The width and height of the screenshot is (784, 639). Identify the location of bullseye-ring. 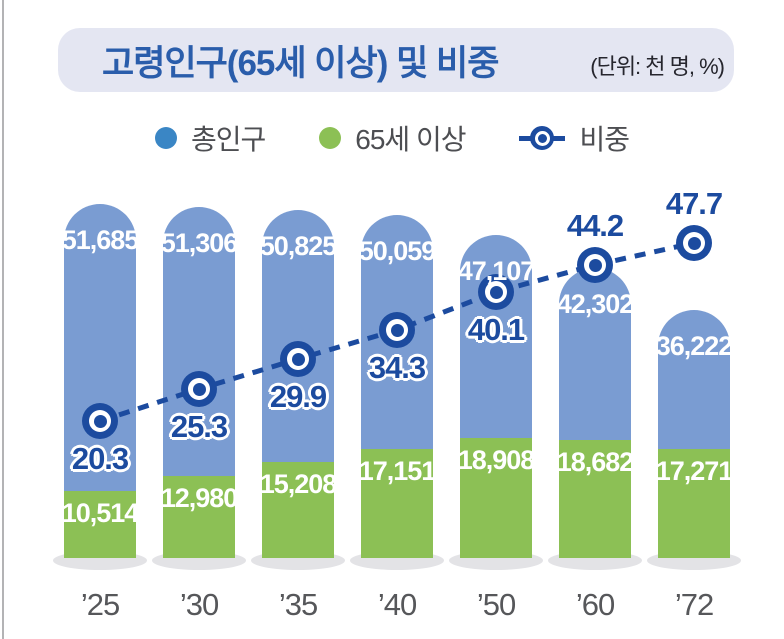
(542, 138).